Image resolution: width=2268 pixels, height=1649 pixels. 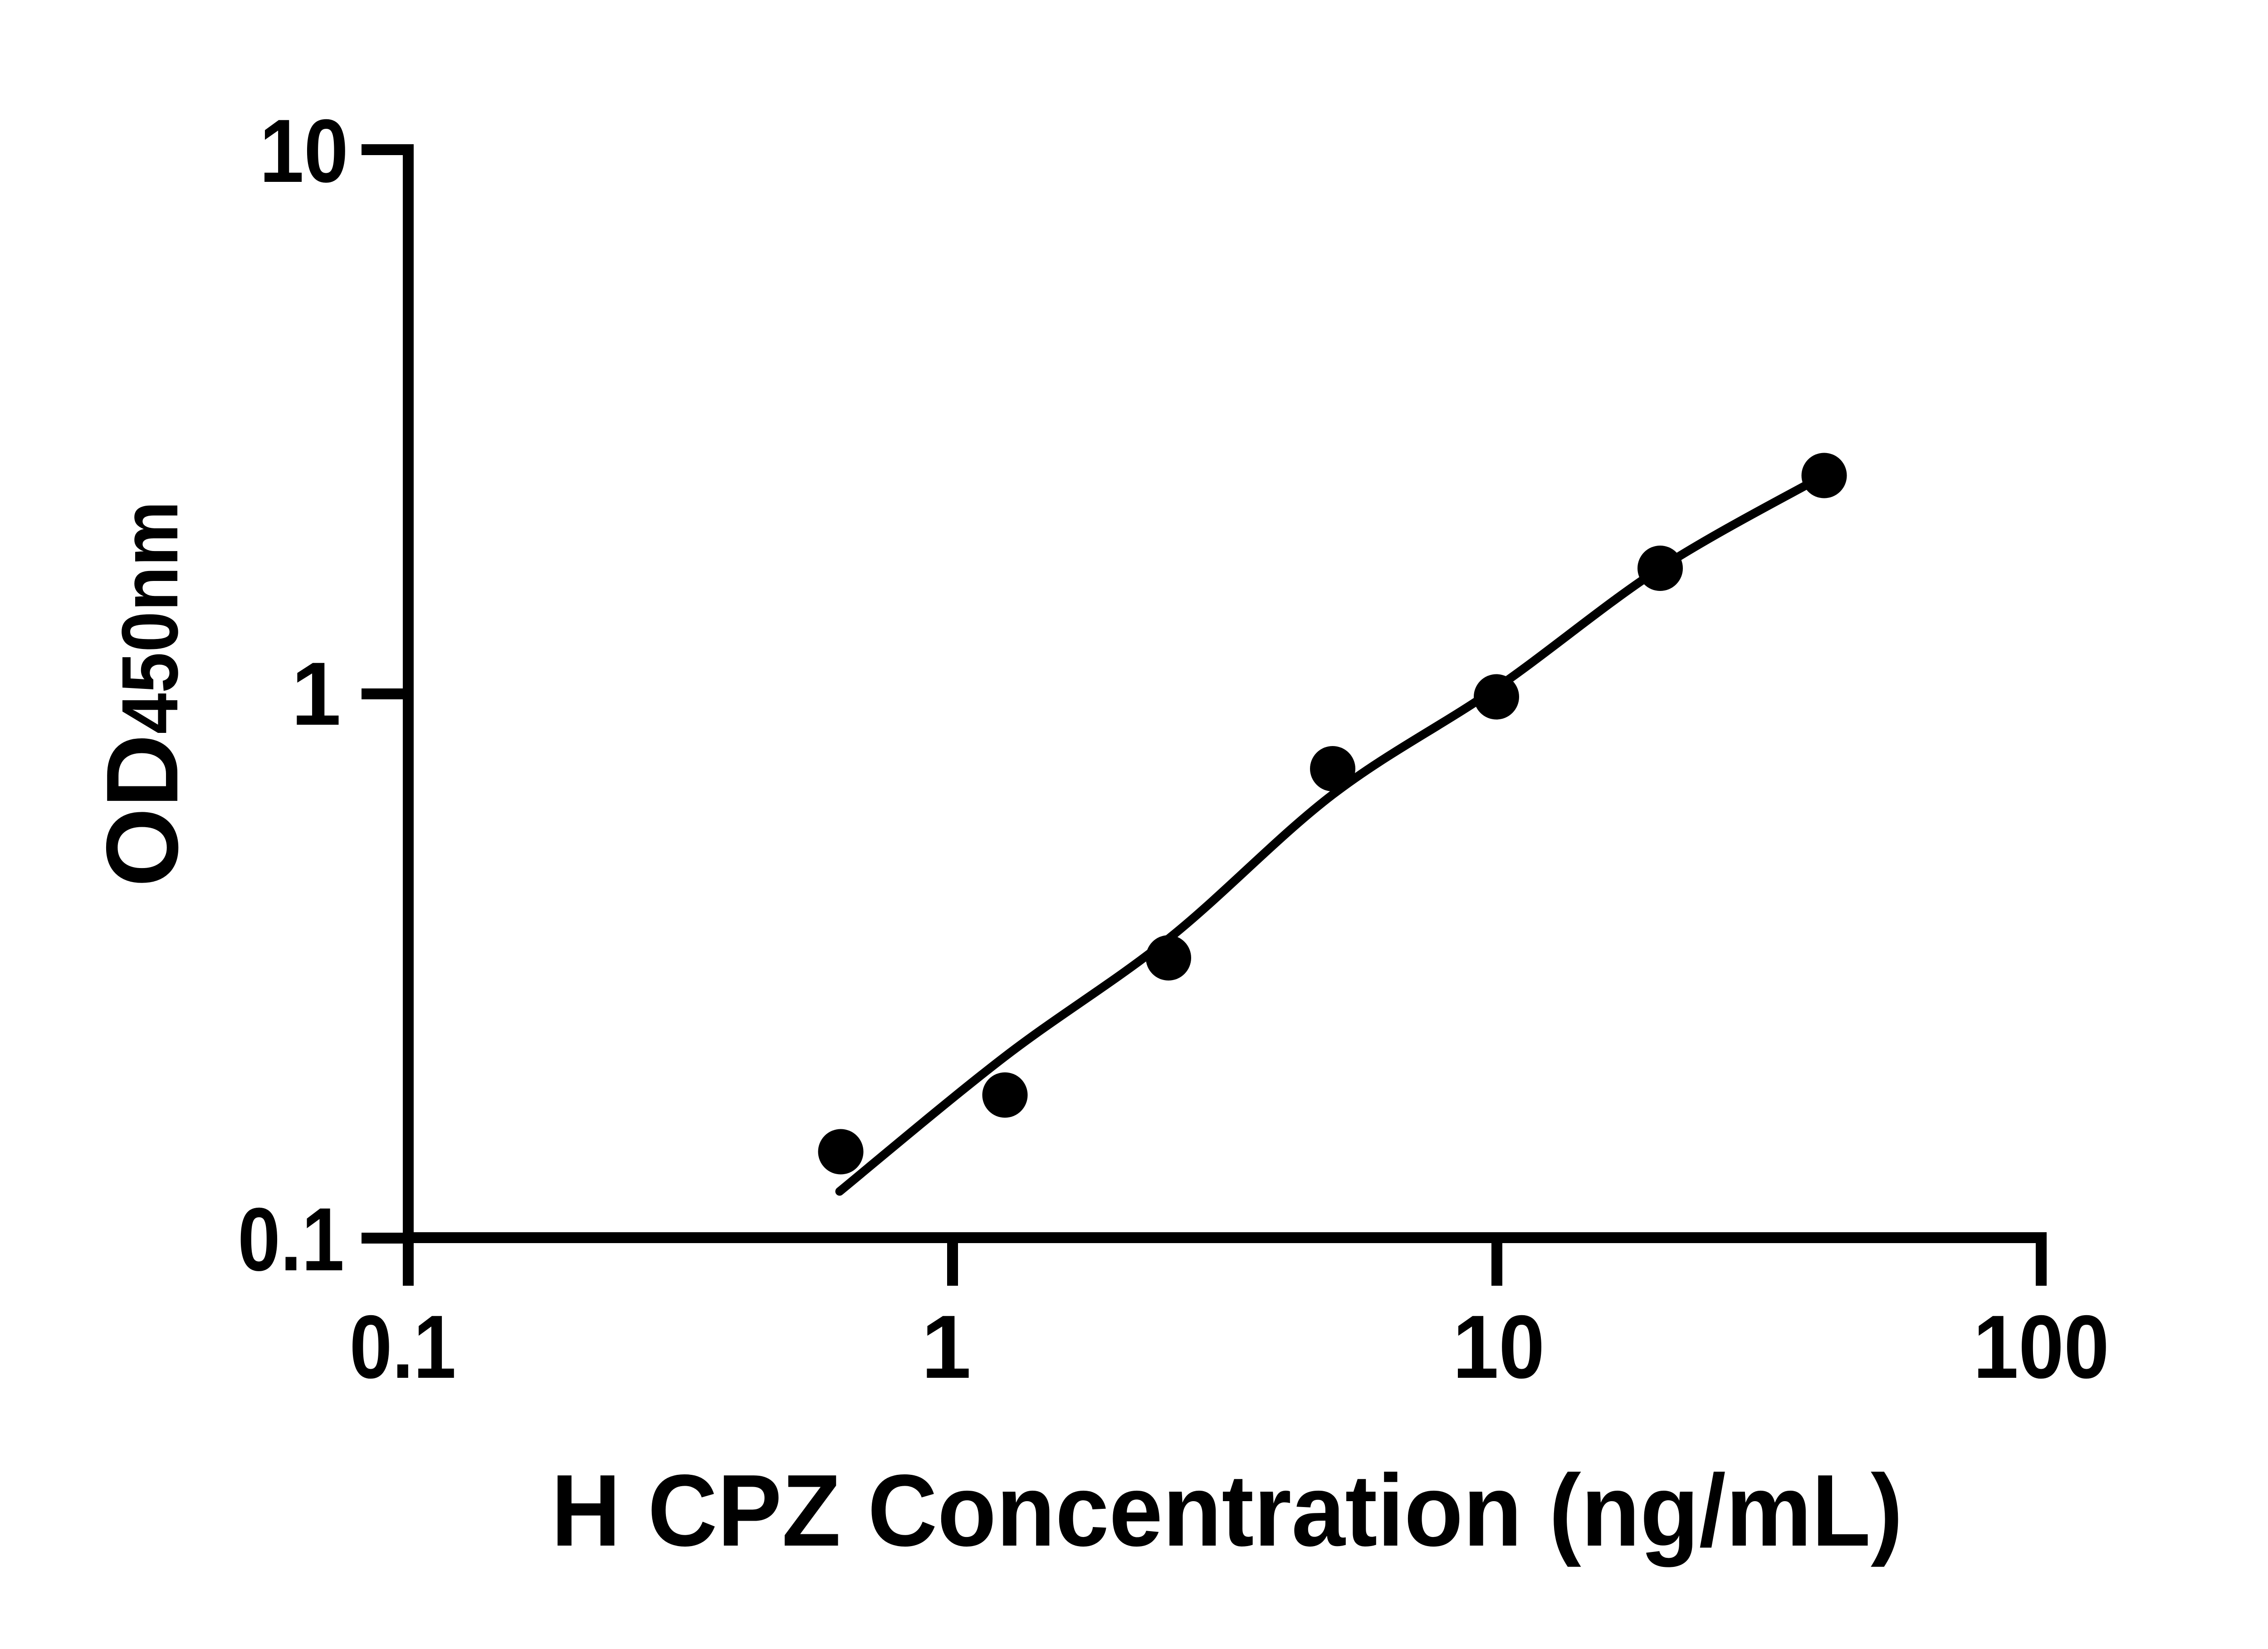 What do you see at coordinates (1227, 1510) in the screenshot?
I see `svg-text: H CPZ Concentration (ng/mL)` at bounding box center [1227, 1510].